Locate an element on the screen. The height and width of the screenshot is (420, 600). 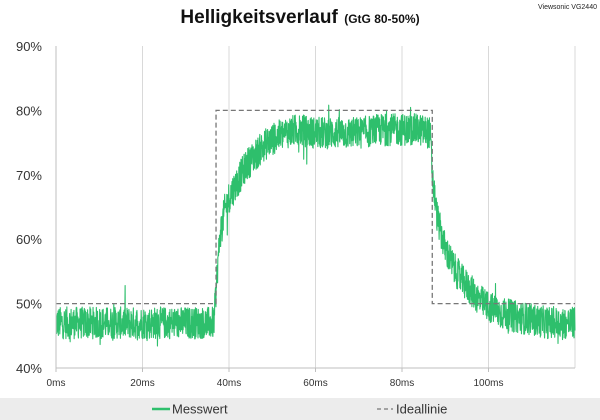
x-tick-label: 60ms is located at coordinates (315, 383).